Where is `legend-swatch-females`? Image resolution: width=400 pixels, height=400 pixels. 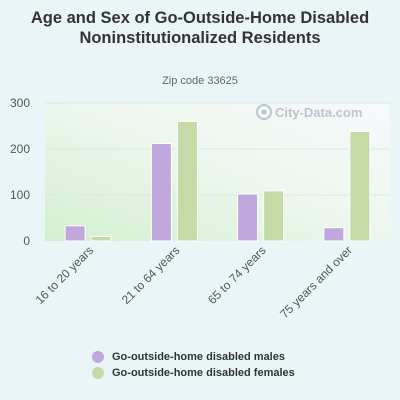 legend-swatch-females is located at coordinates (98, 373).